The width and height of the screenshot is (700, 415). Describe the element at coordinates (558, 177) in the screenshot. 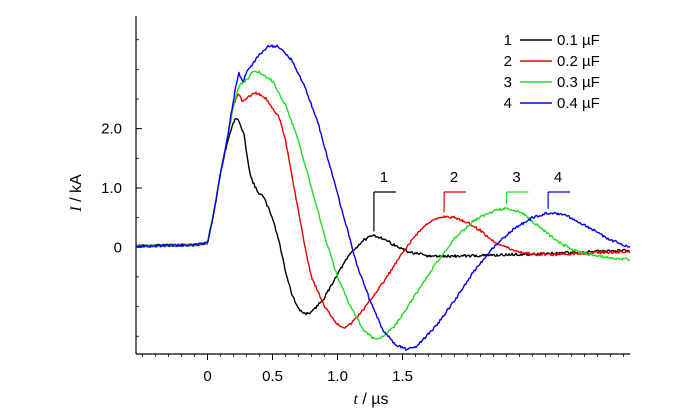

I see `callout-label-4: 4` at that location.